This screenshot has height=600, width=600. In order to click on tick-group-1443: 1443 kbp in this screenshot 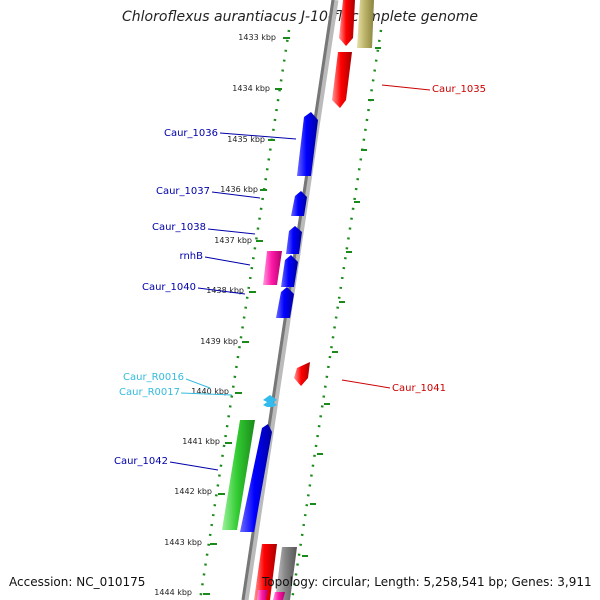, I will do `click(190, 542)`.